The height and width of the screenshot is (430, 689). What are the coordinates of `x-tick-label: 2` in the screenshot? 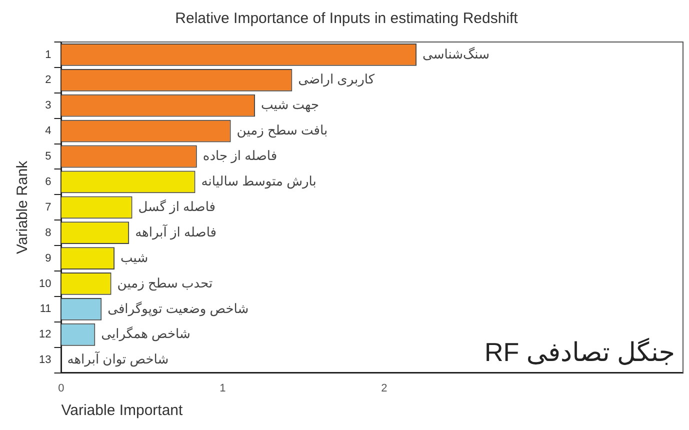 It's located at (384, 388).